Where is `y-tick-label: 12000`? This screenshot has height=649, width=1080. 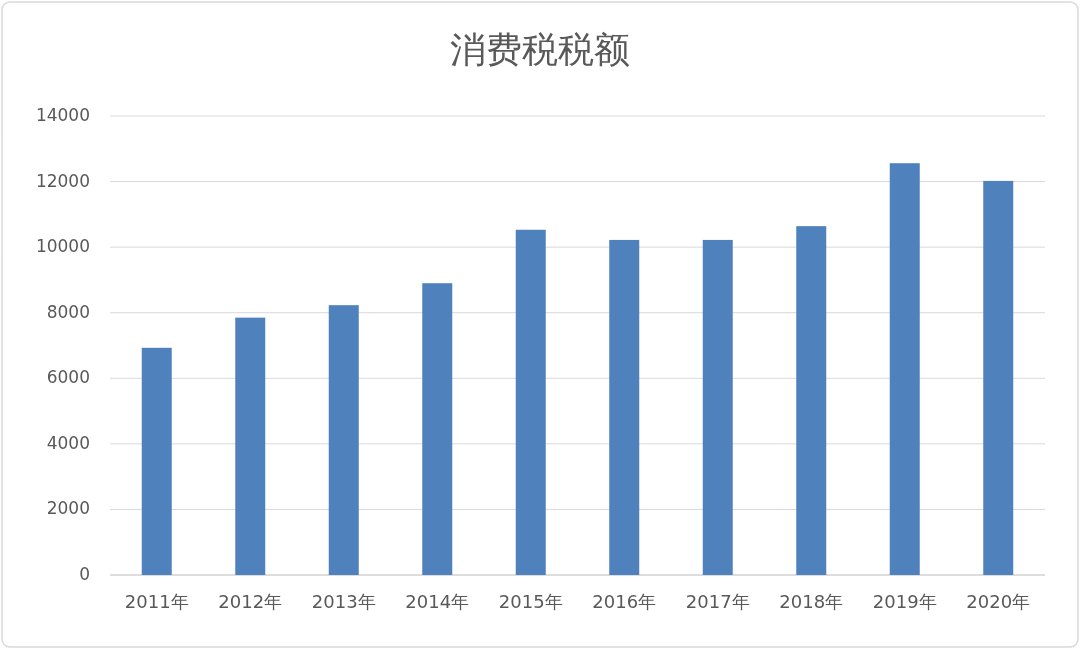
y-tick-label: 12000 is located at coordinates (62, 180).